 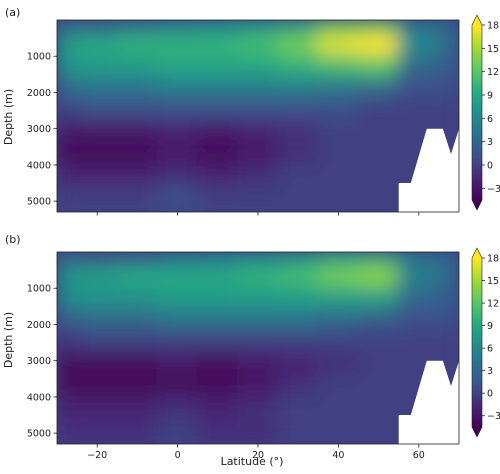 What do you see at coordinates (39, 361) in the screenshot?
I see `y-tick-label: 3000` at bounding box center [39, 361].